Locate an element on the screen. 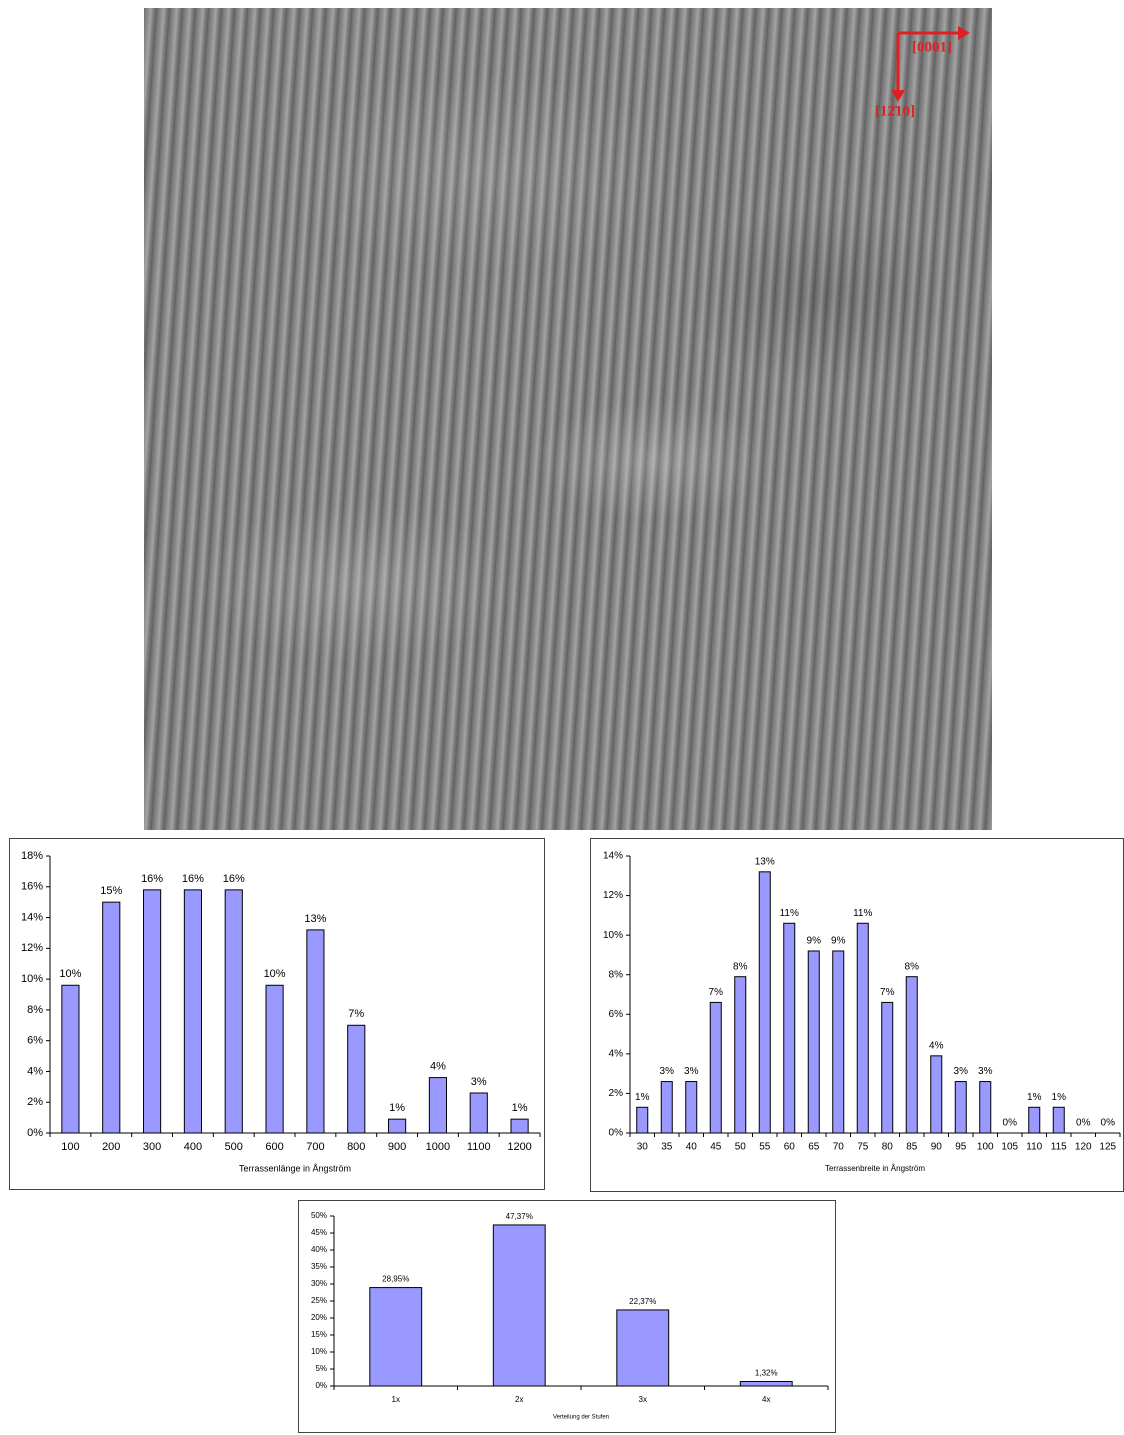  value-label: 10% is located at coordinates (275, 974).